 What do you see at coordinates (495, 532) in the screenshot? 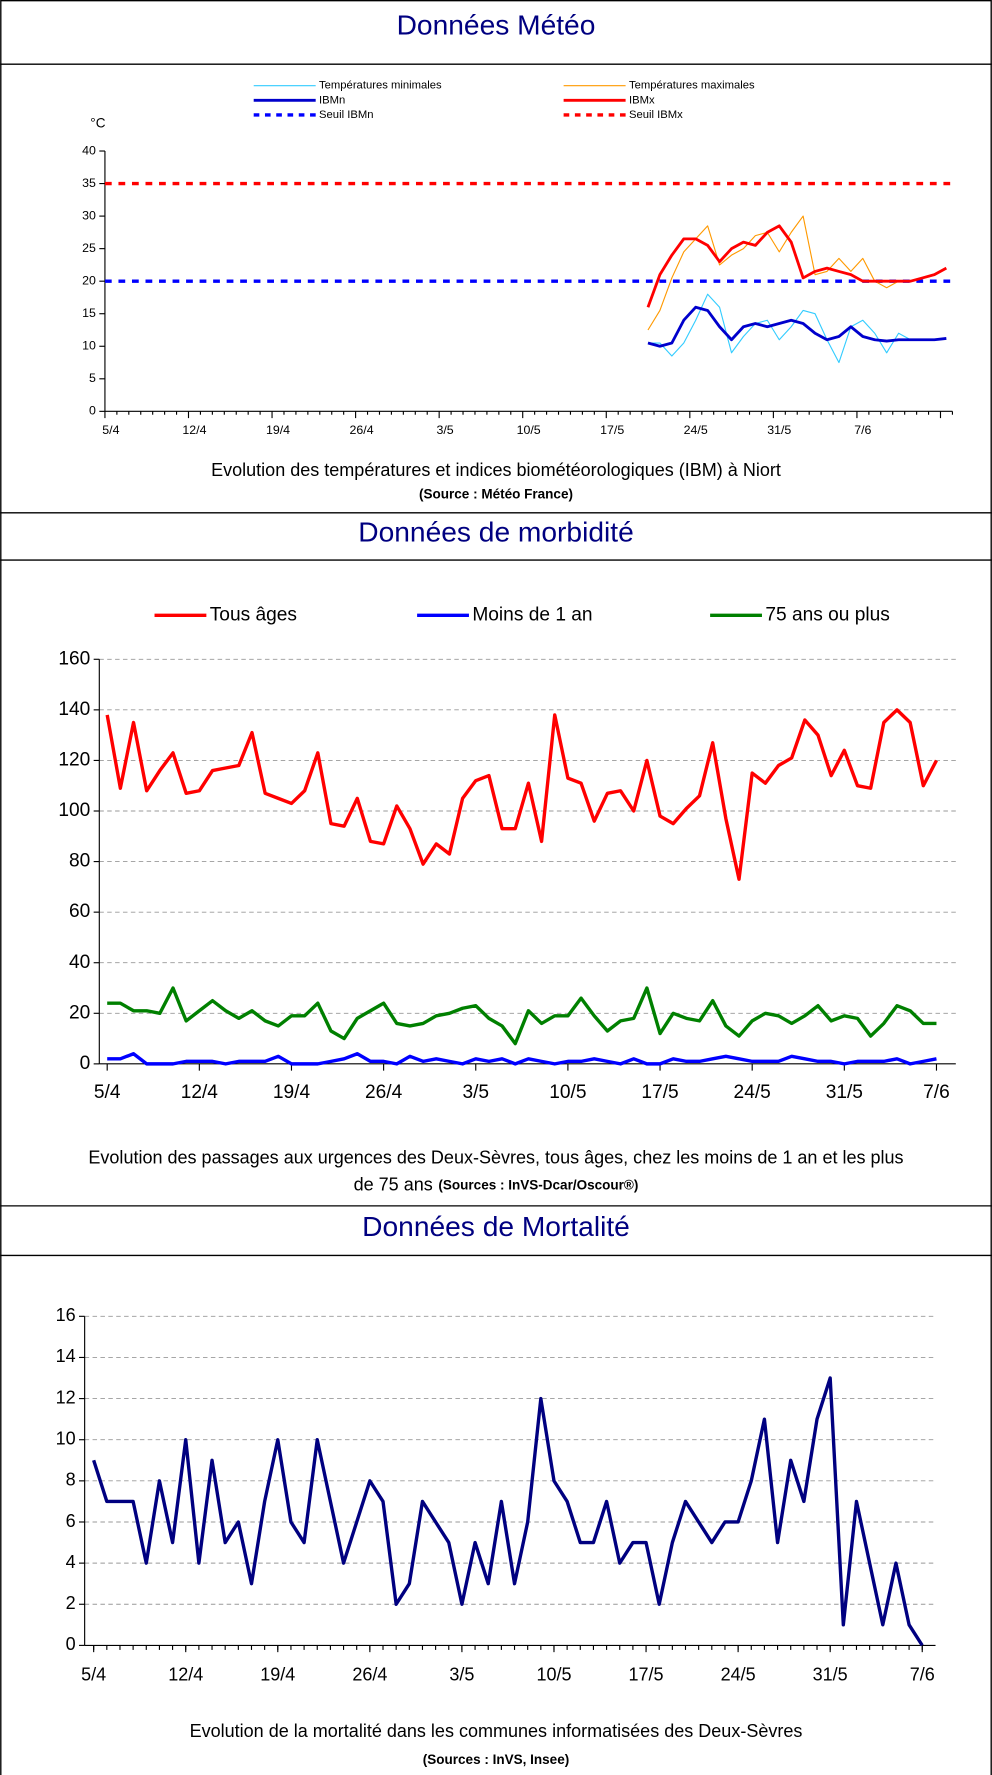
I see `section-heading: Données de morbidité` at bounding box center [495, 532].